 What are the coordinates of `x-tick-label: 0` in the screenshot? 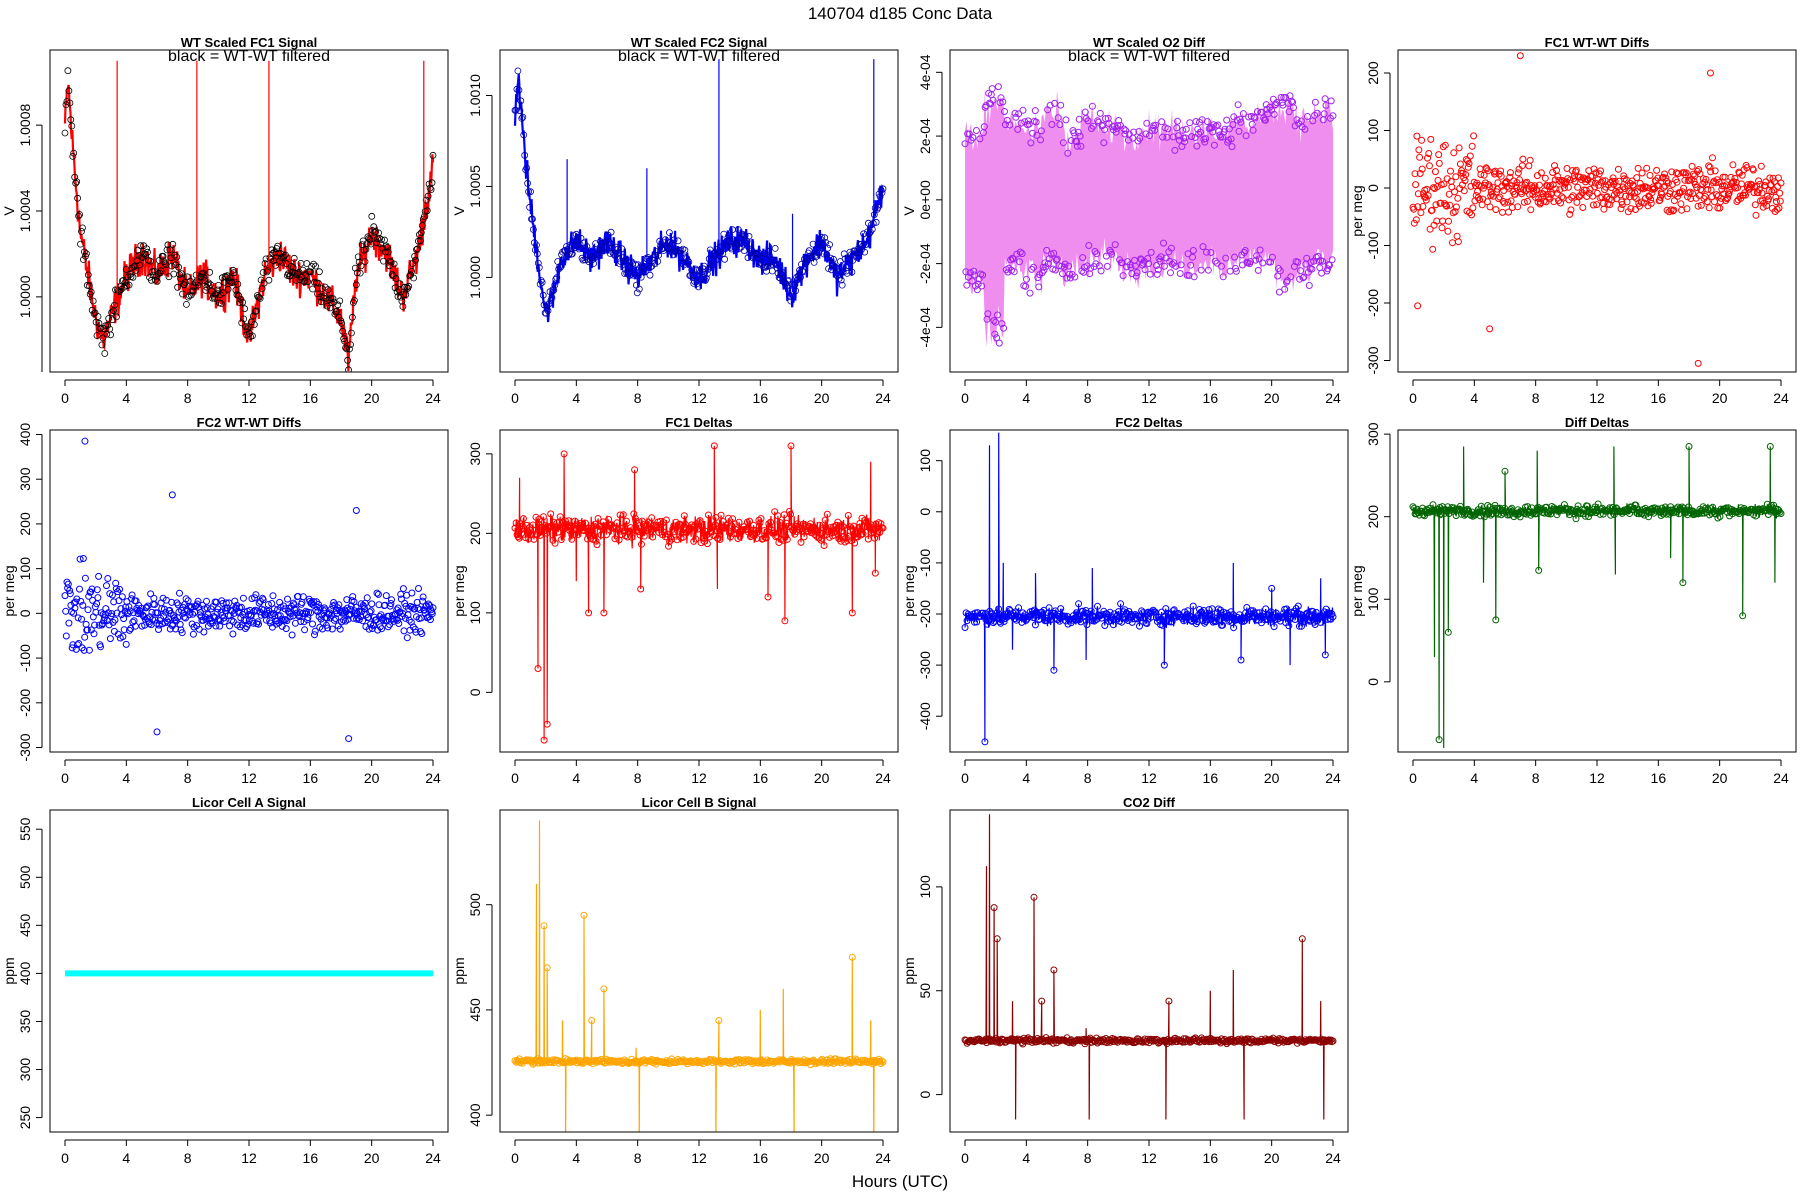 It's located at (965, 778).